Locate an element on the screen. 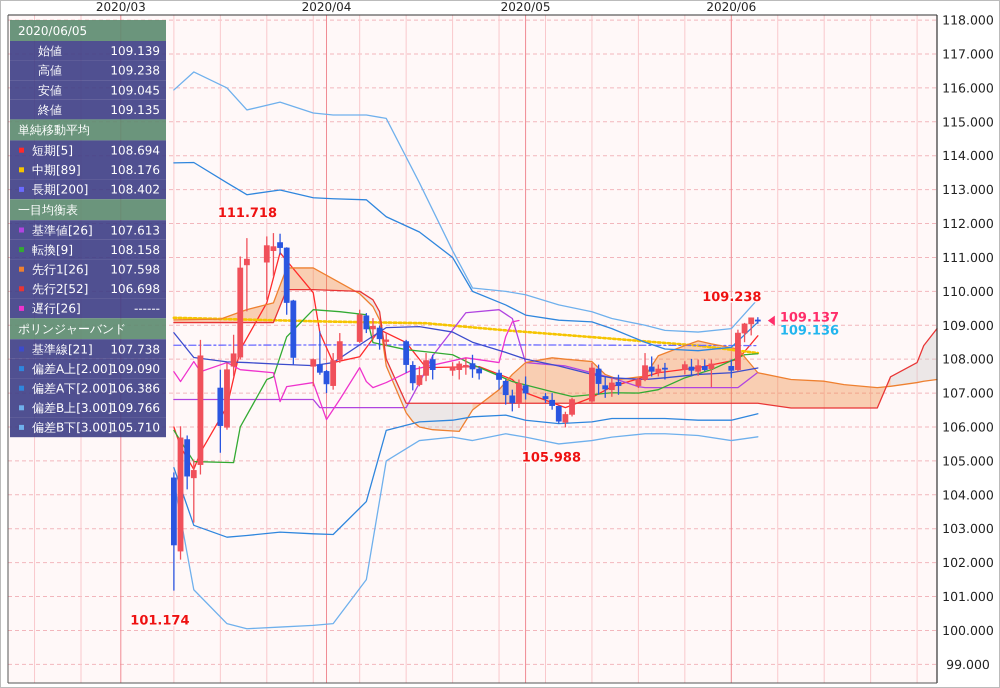 Image resolution: width=1000 pixels, height=688 pixels. annotation: 安値 is located at coordinates (50, 90).